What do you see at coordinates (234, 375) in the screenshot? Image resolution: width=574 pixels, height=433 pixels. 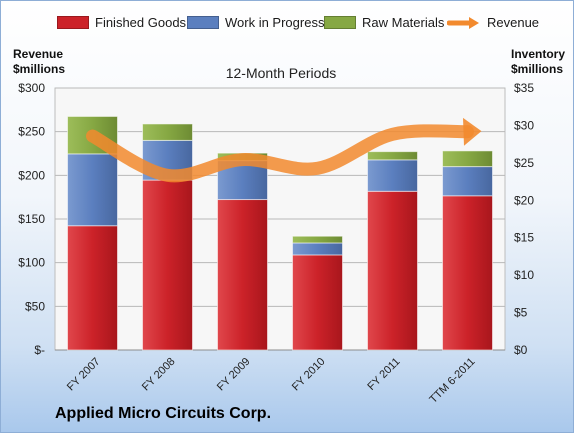 I see `x-tick-label: FY 2009` at bounding box center [234, 375].